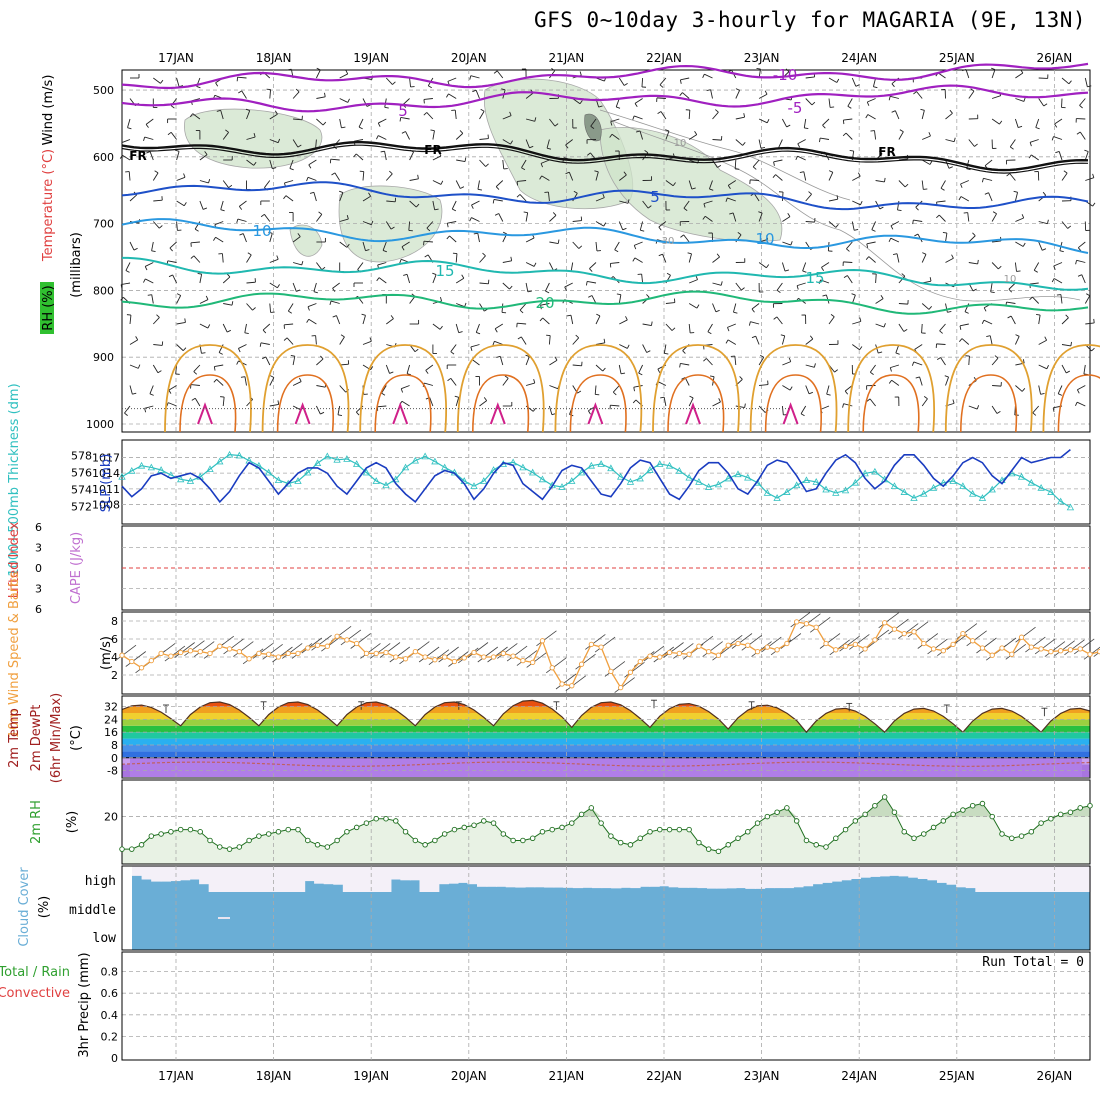 The width and height of the screenshot is (1100, 1100). What do you see at coordinates (103, 224) in the screenshot?
I see `tick-label: 700` at bounding box center [103, 224].